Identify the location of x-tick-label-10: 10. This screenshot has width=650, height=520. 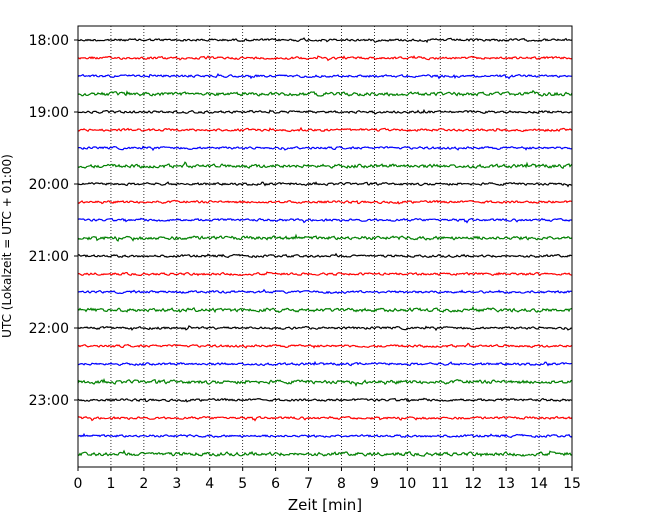
(407, 484).